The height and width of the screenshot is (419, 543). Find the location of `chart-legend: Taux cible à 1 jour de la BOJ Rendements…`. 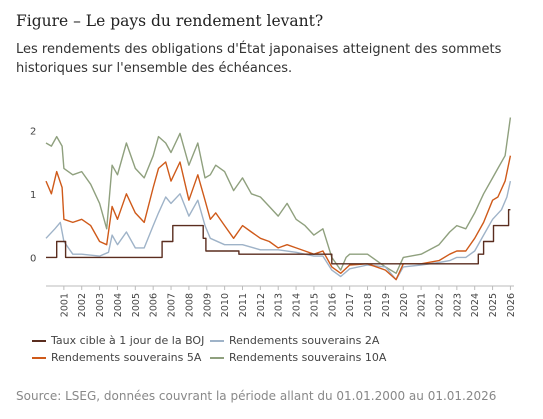

chart-legend: Taux cible à 1 jour de la BOJ Rendements… is located at coordinates (272, 349).